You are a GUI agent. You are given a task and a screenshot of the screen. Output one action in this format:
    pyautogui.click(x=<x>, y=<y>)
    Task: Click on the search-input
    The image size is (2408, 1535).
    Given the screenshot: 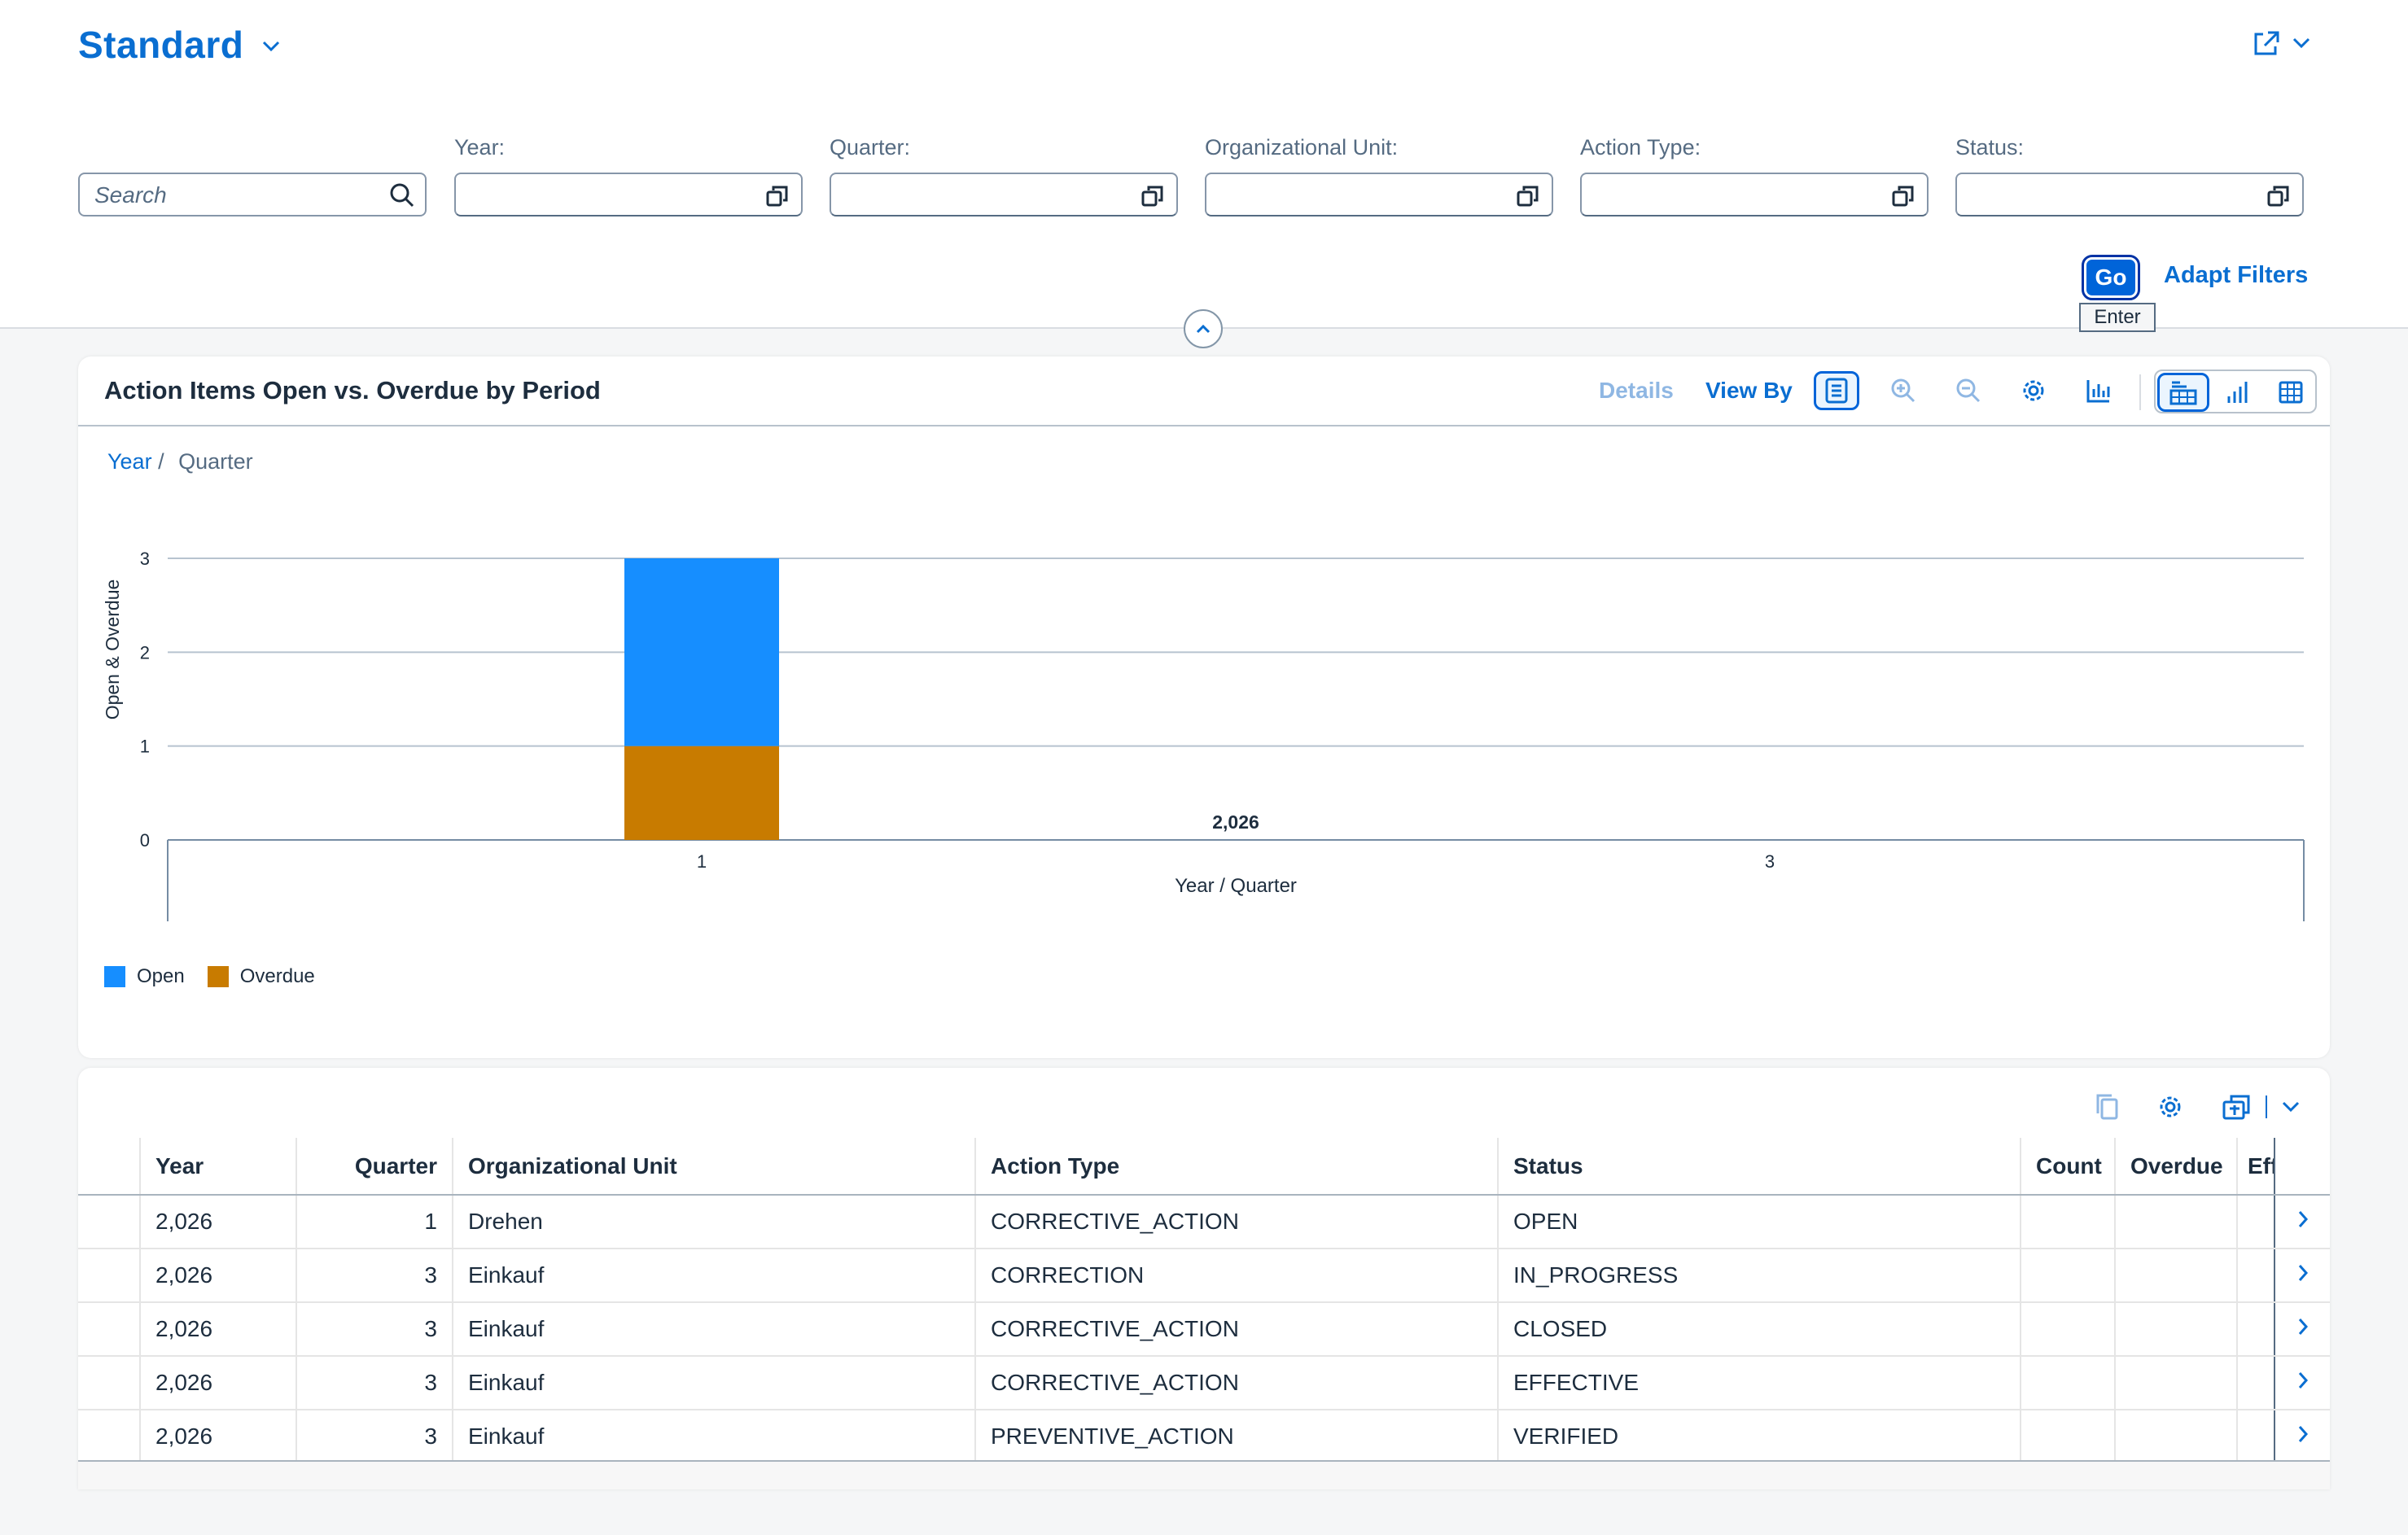 What is the action you would take?
    pyautogui.click(x=240, y=195)
    